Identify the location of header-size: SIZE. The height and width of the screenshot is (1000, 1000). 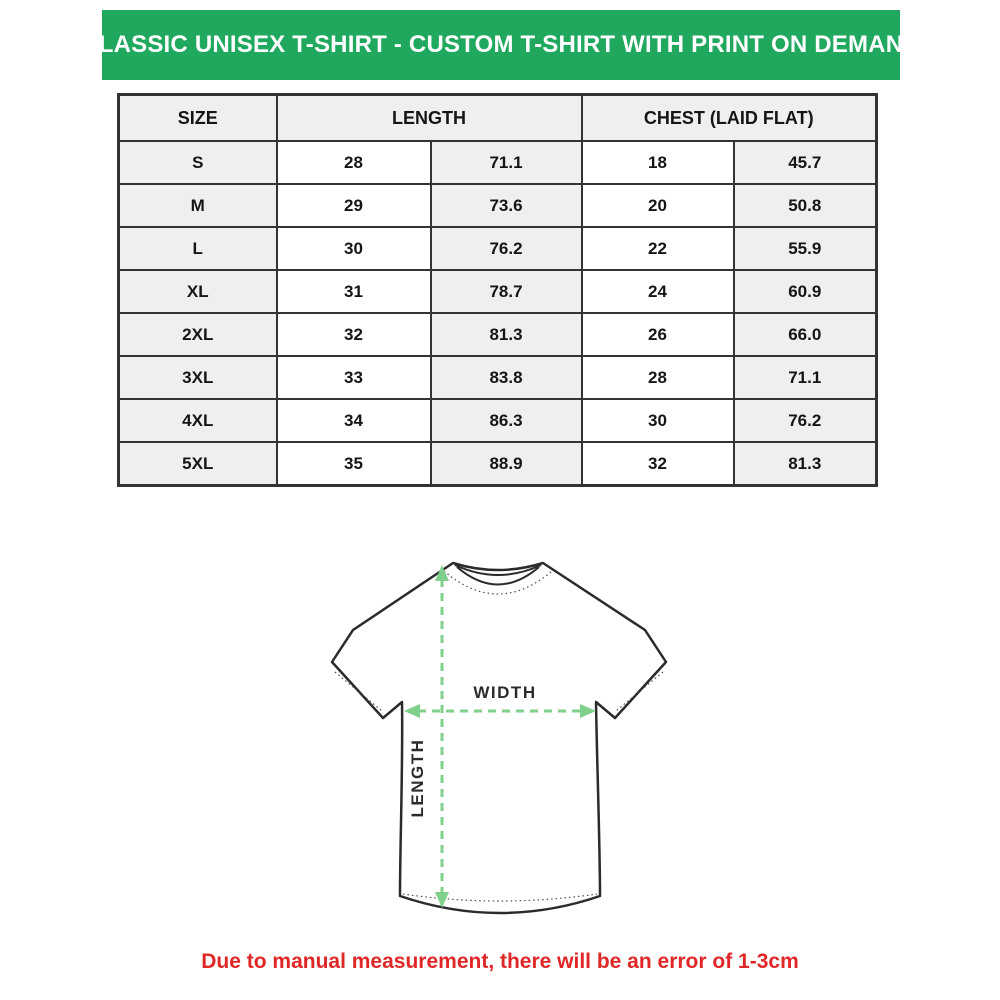
(197, 117).